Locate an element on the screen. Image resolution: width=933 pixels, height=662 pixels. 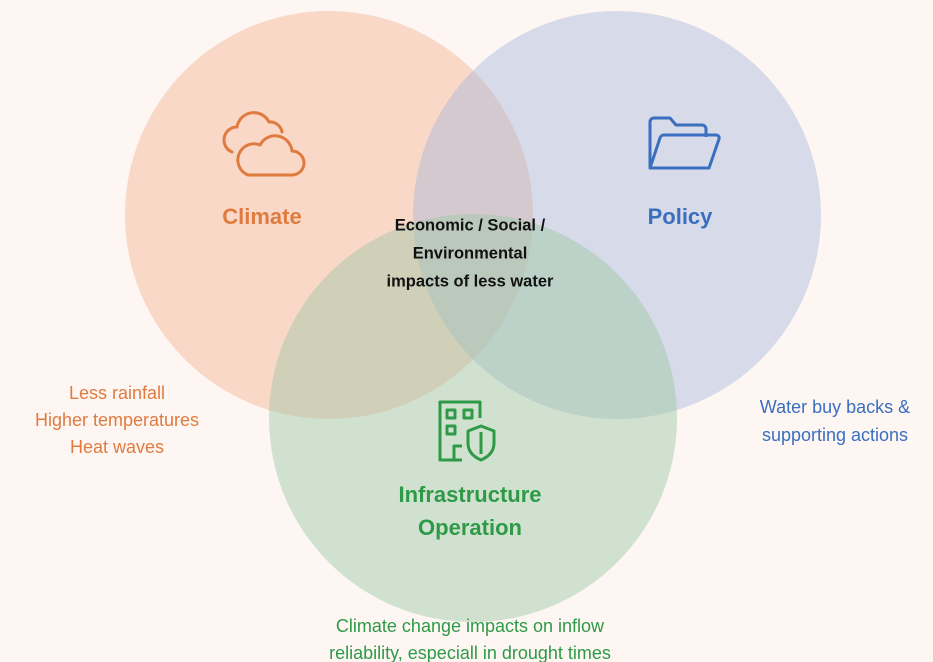
climate-note: Higher temperatures is located at coordinates (117, 420).